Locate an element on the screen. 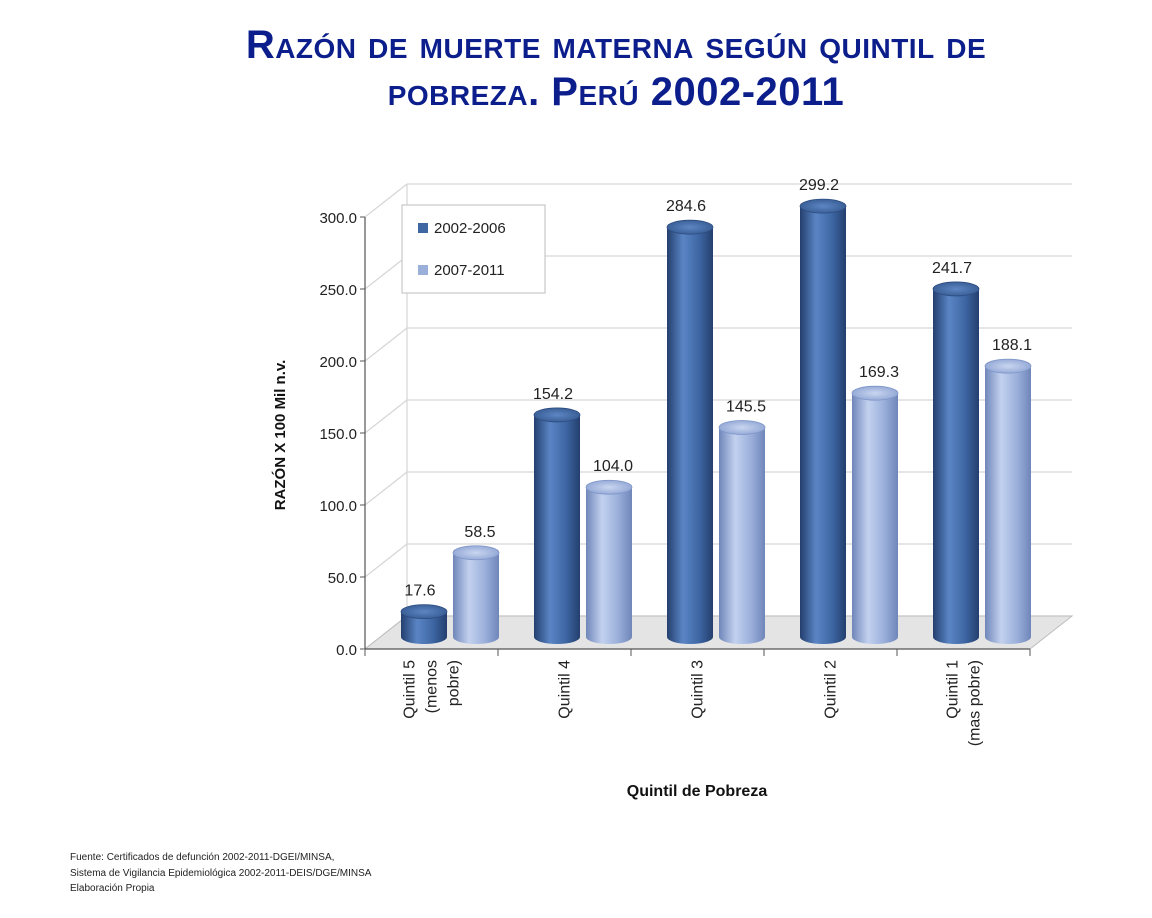 The width and height of the screenshot is (1152, 918). y-tick-label: 300.0 is located at coordinates (338, 218).